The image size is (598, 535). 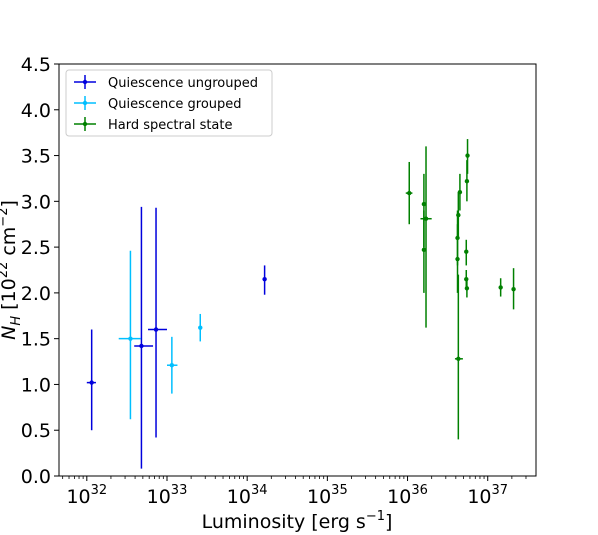 I want to click on y-tick-label: 1.0, so click(x=36, y=385).